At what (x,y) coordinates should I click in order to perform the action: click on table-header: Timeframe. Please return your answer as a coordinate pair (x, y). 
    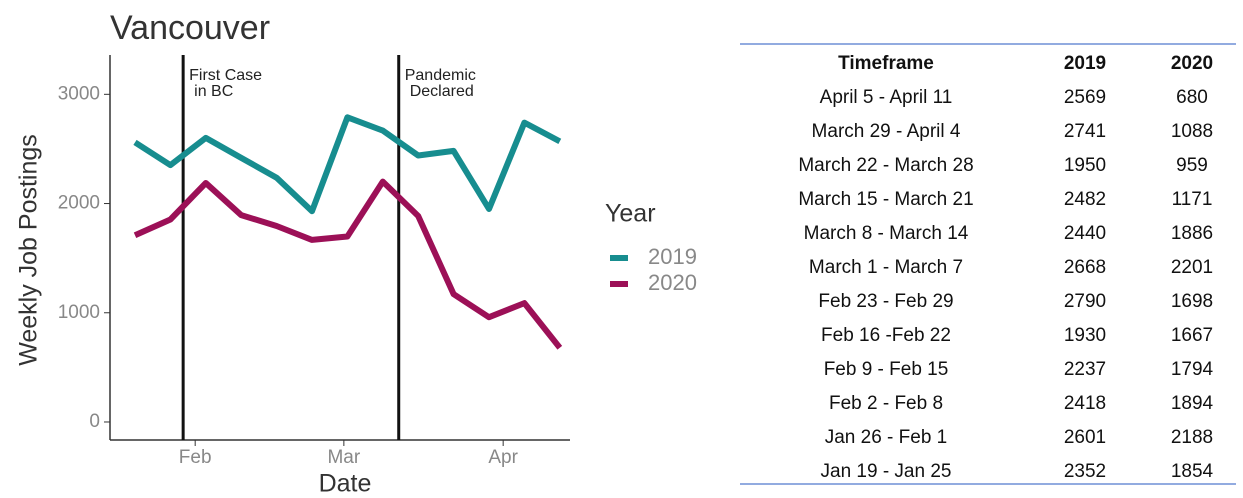
    Looking at the image, I should click on (886, 63).